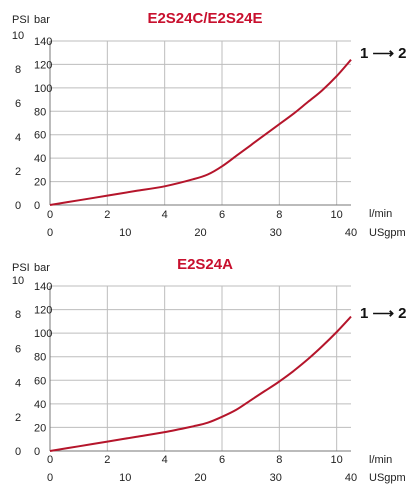  I want to click on chart-title: E2S24C/E2S24E, so click(204, 18).